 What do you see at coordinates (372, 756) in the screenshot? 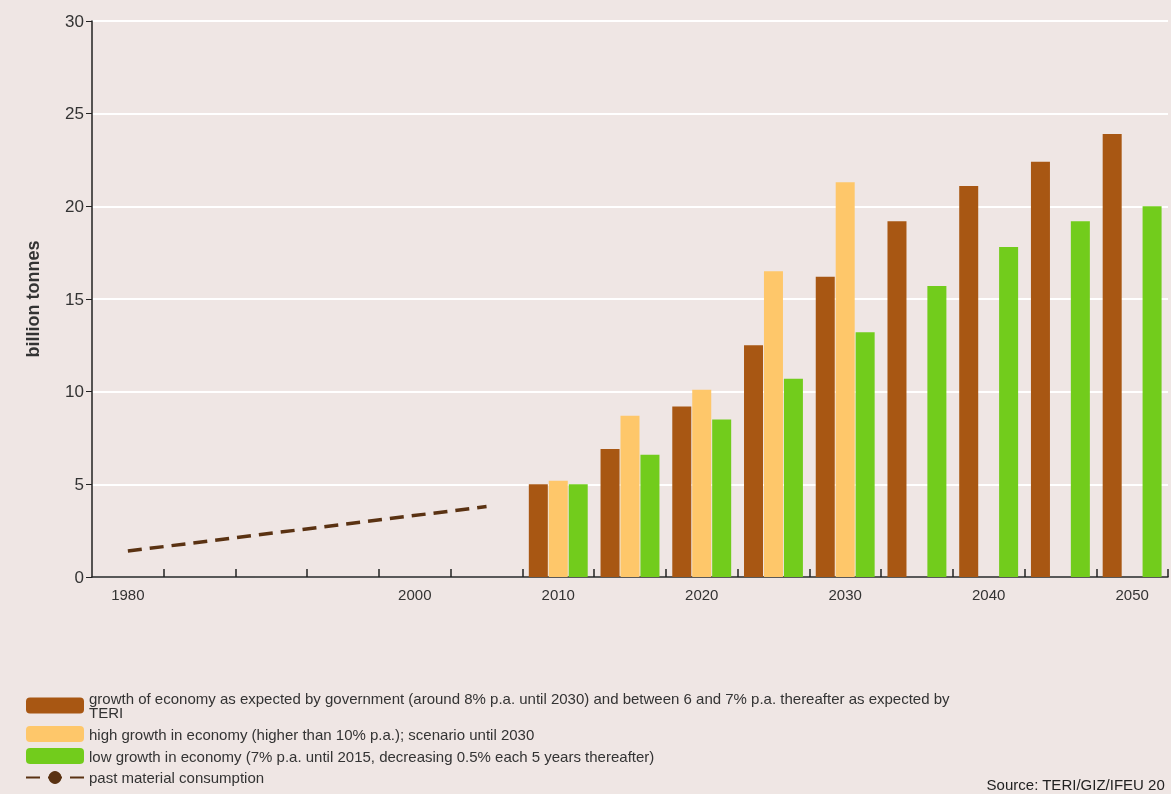
I see `legend-label: low growth in economy (7% p.a. until 2015, decreasing 0.5% each 5 years thereafter)` at bounding box center [372, 756].